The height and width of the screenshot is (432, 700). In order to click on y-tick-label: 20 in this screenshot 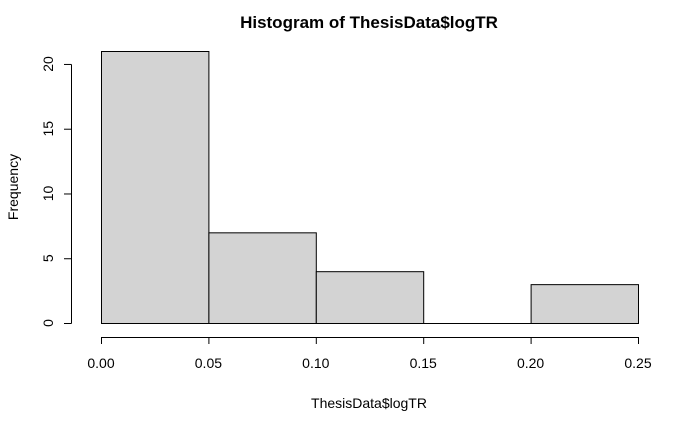, I will do `click(48, 64)`.